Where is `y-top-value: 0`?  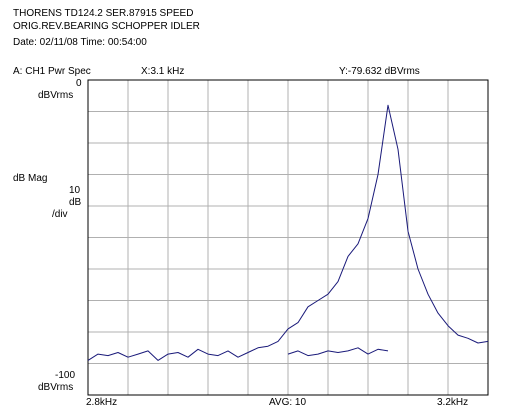 y-top-value: 0 is located at coordinates (79, 83).